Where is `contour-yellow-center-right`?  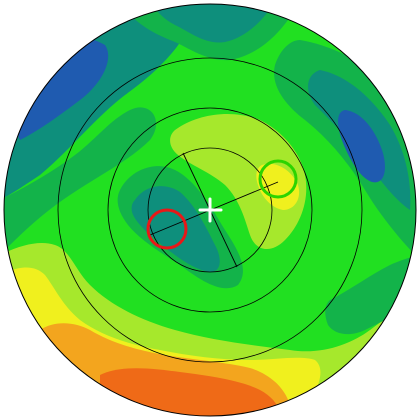 contour-yellow-center-right is located at coordinates (278, 186).